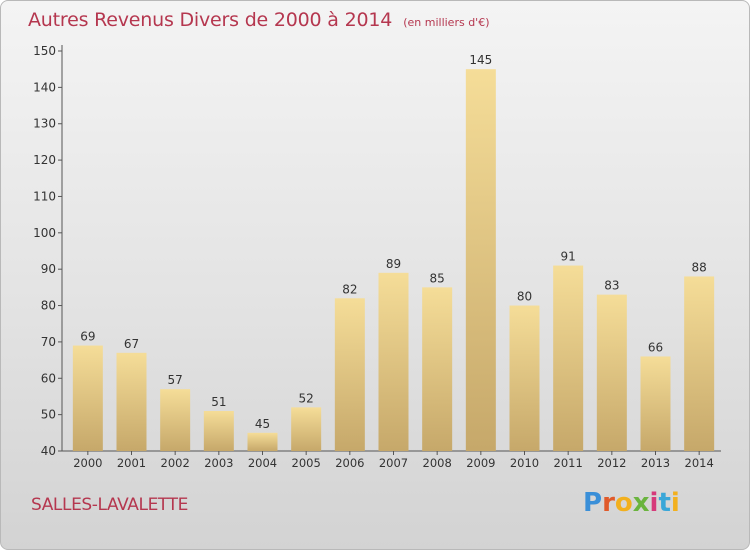 The image size is (750, 550). What do you see at coordinates (655, 463) in the screenshot?
I see `x-tick-label: 2013` at bounding box center [655, 463].